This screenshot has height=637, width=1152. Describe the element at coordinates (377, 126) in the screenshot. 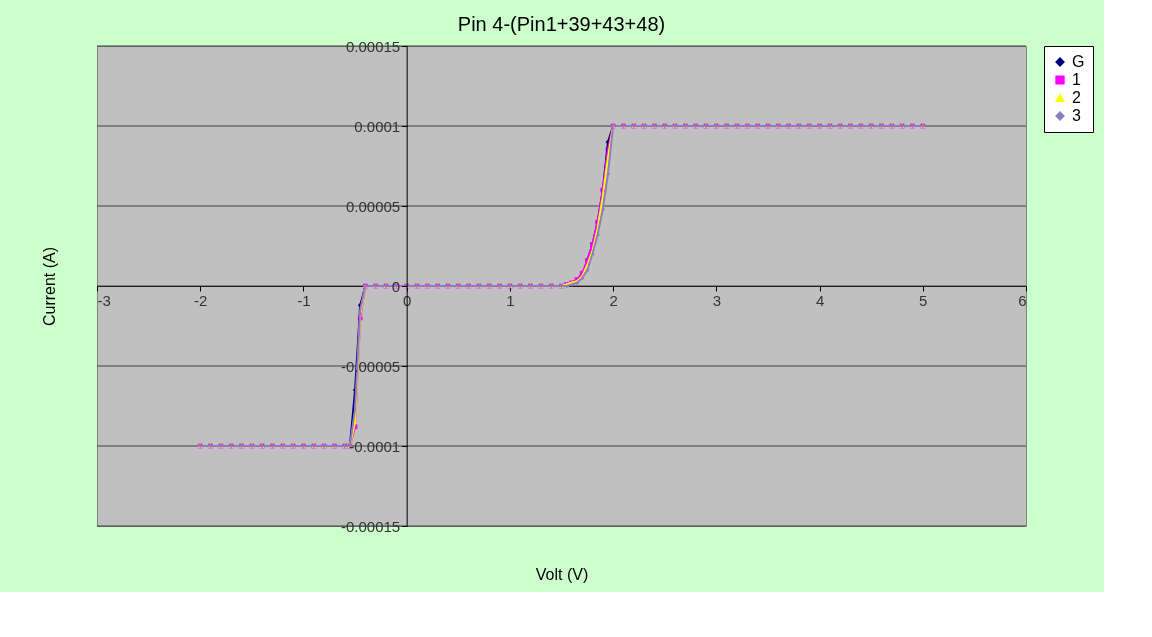

I see `y-tick-label: 0.0001` at that location.